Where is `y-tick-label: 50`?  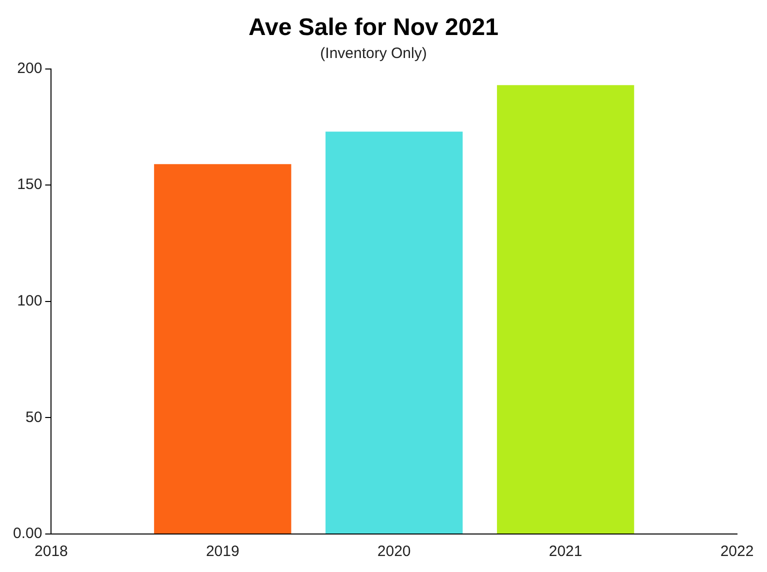 y-tick-label: 50 is located at coordinates (34, 417).